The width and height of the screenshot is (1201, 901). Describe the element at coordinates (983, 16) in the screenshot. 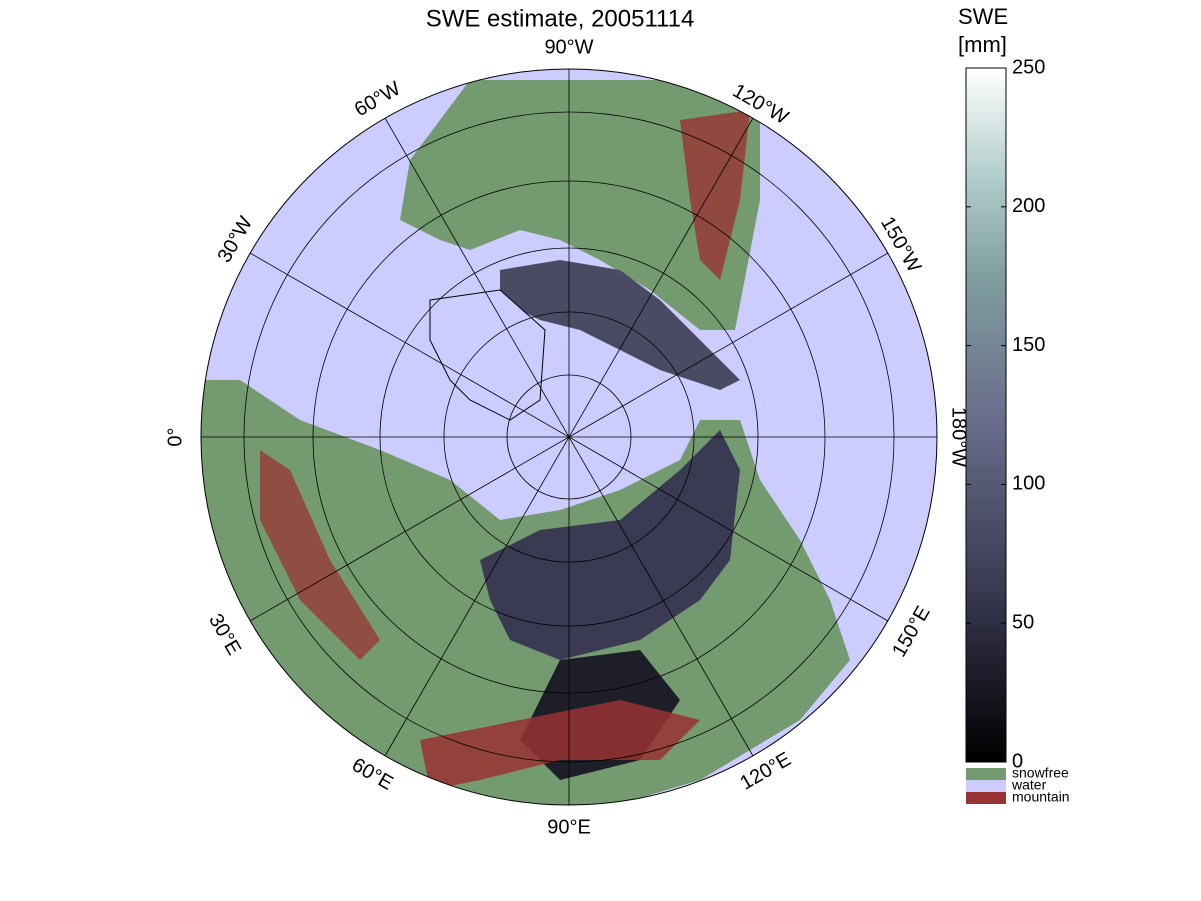

I see `colorbar-title: SWE` at that location.